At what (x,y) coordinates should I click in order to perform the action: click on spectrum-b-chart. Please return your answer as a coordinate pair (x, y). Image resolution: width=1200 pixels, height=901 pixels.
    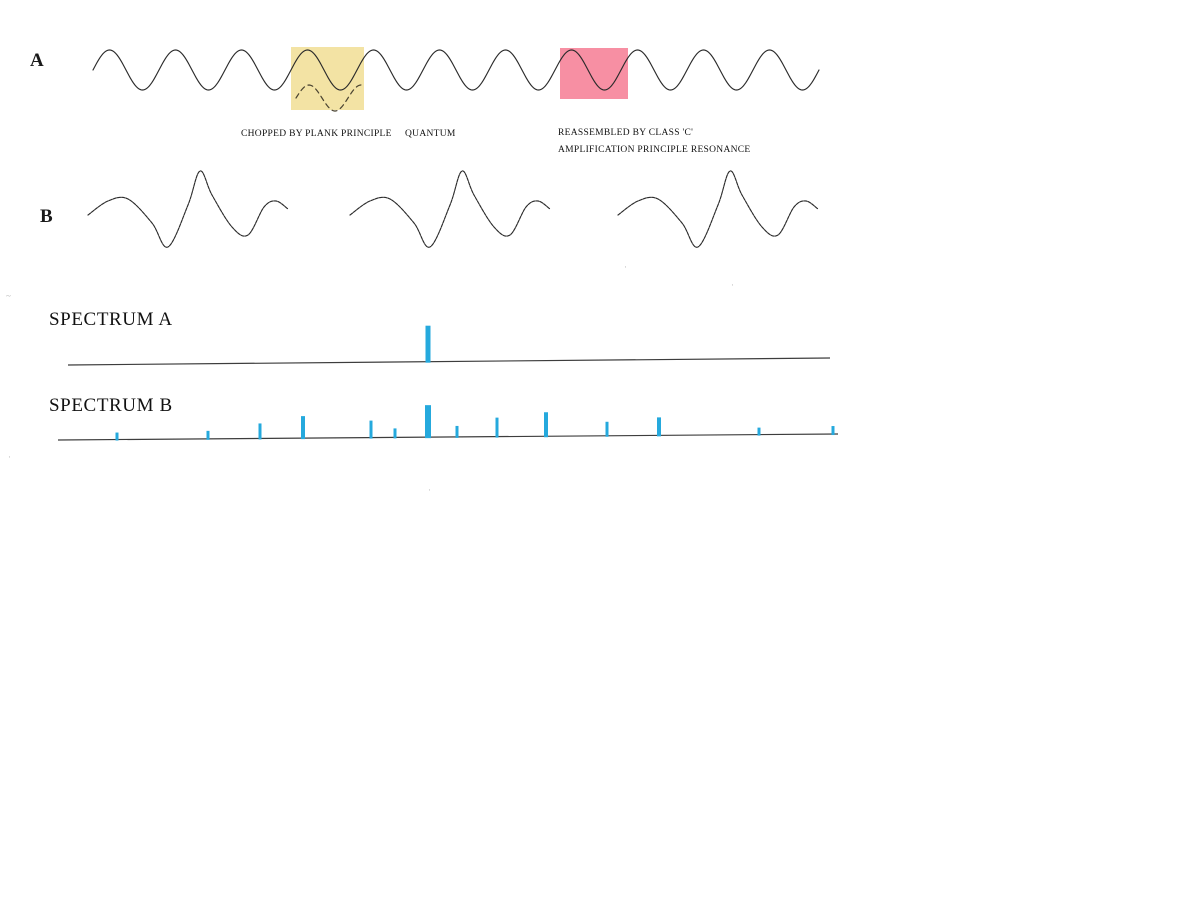
    Looking at the image, I should click on (448, 423).